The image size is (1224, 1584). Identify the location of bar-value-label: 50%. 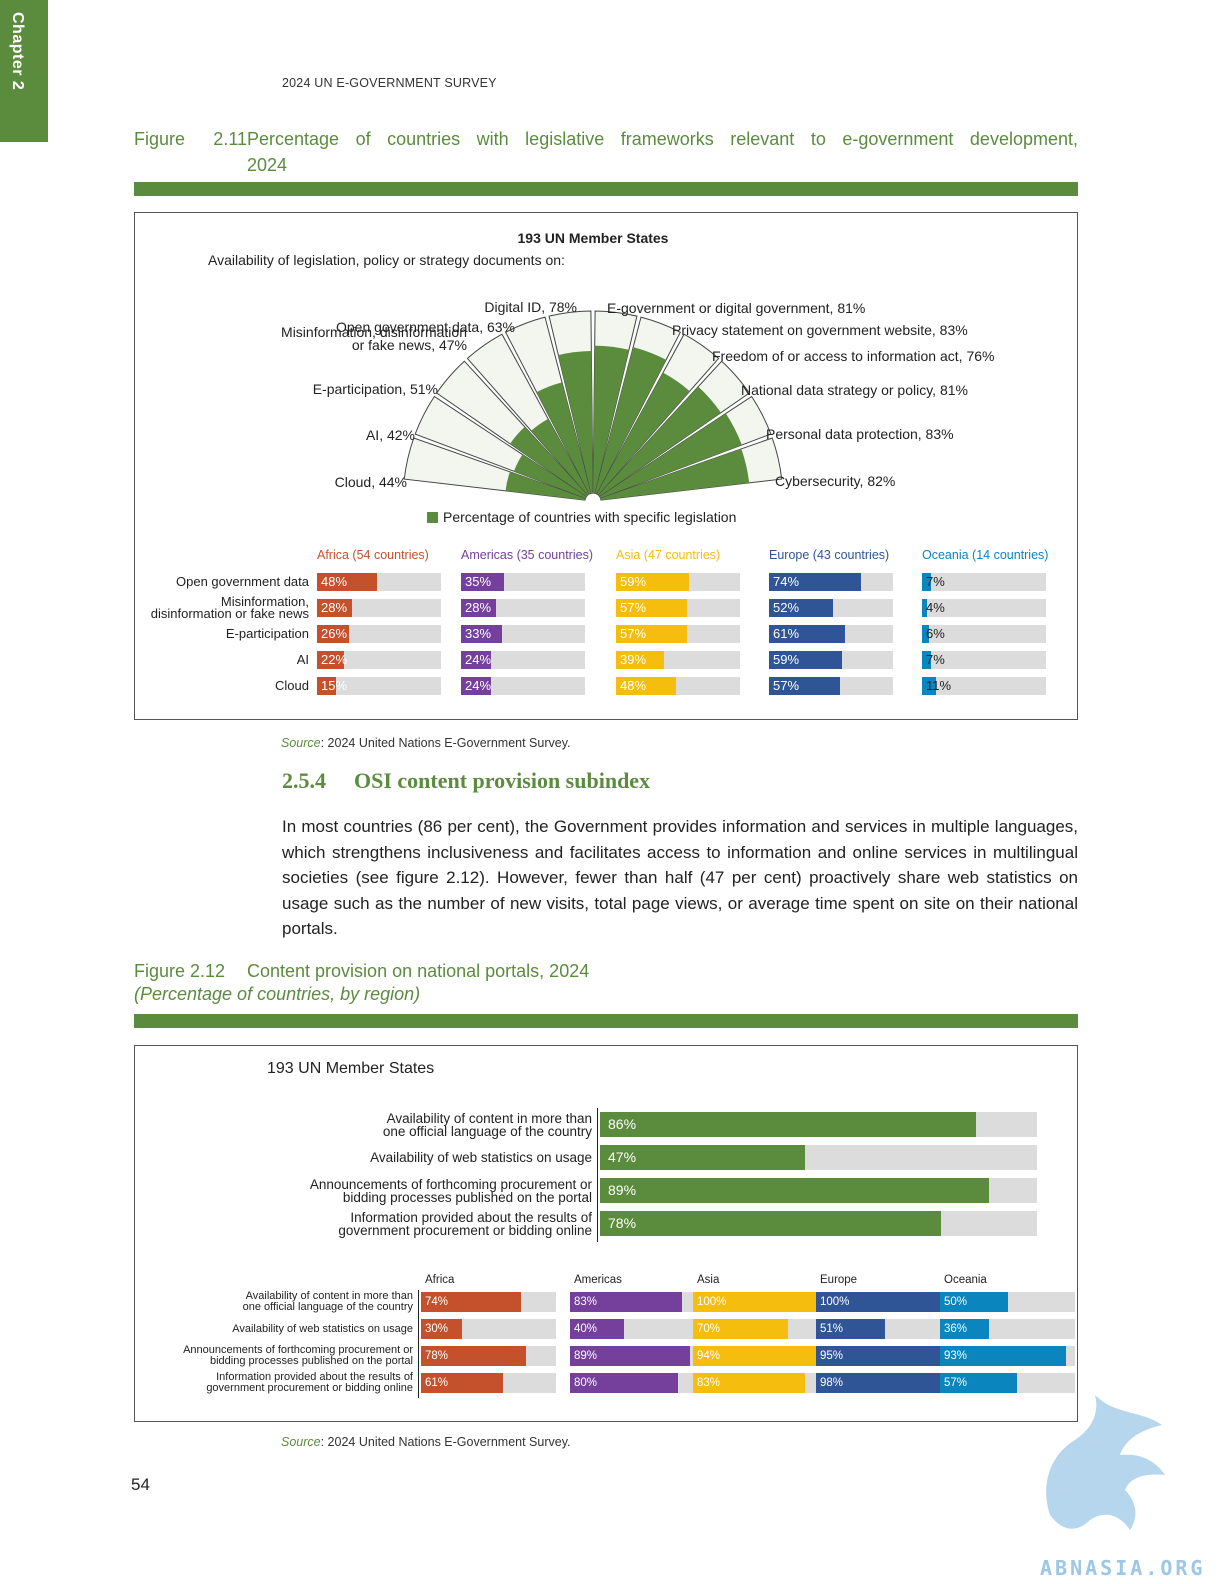
(956, 1302).